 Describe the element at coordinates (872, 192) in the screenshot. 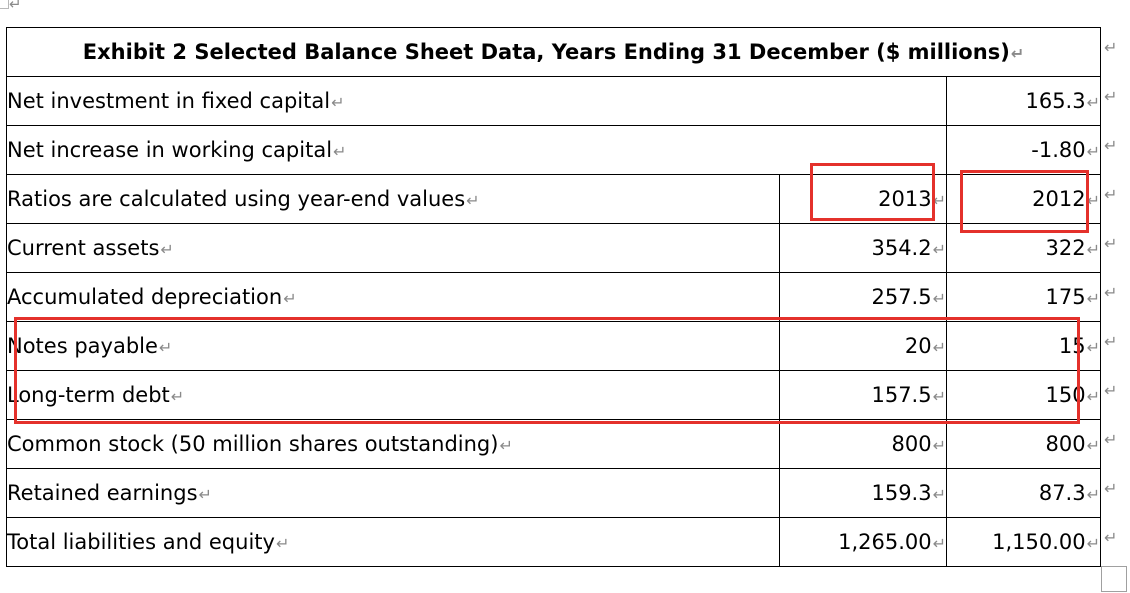

I see `highlight-2013-box` at that location.